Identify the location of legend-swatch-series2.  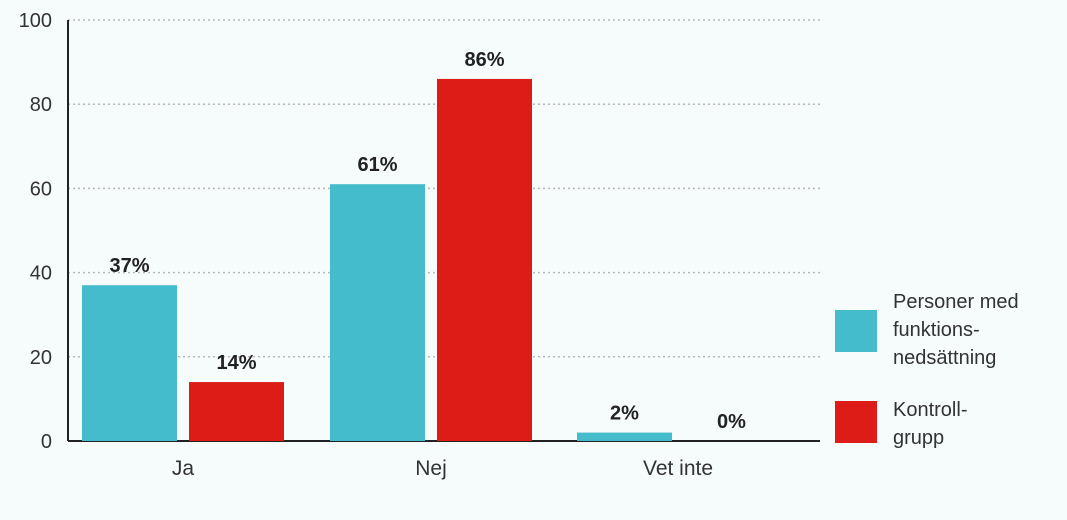
(856, 422).